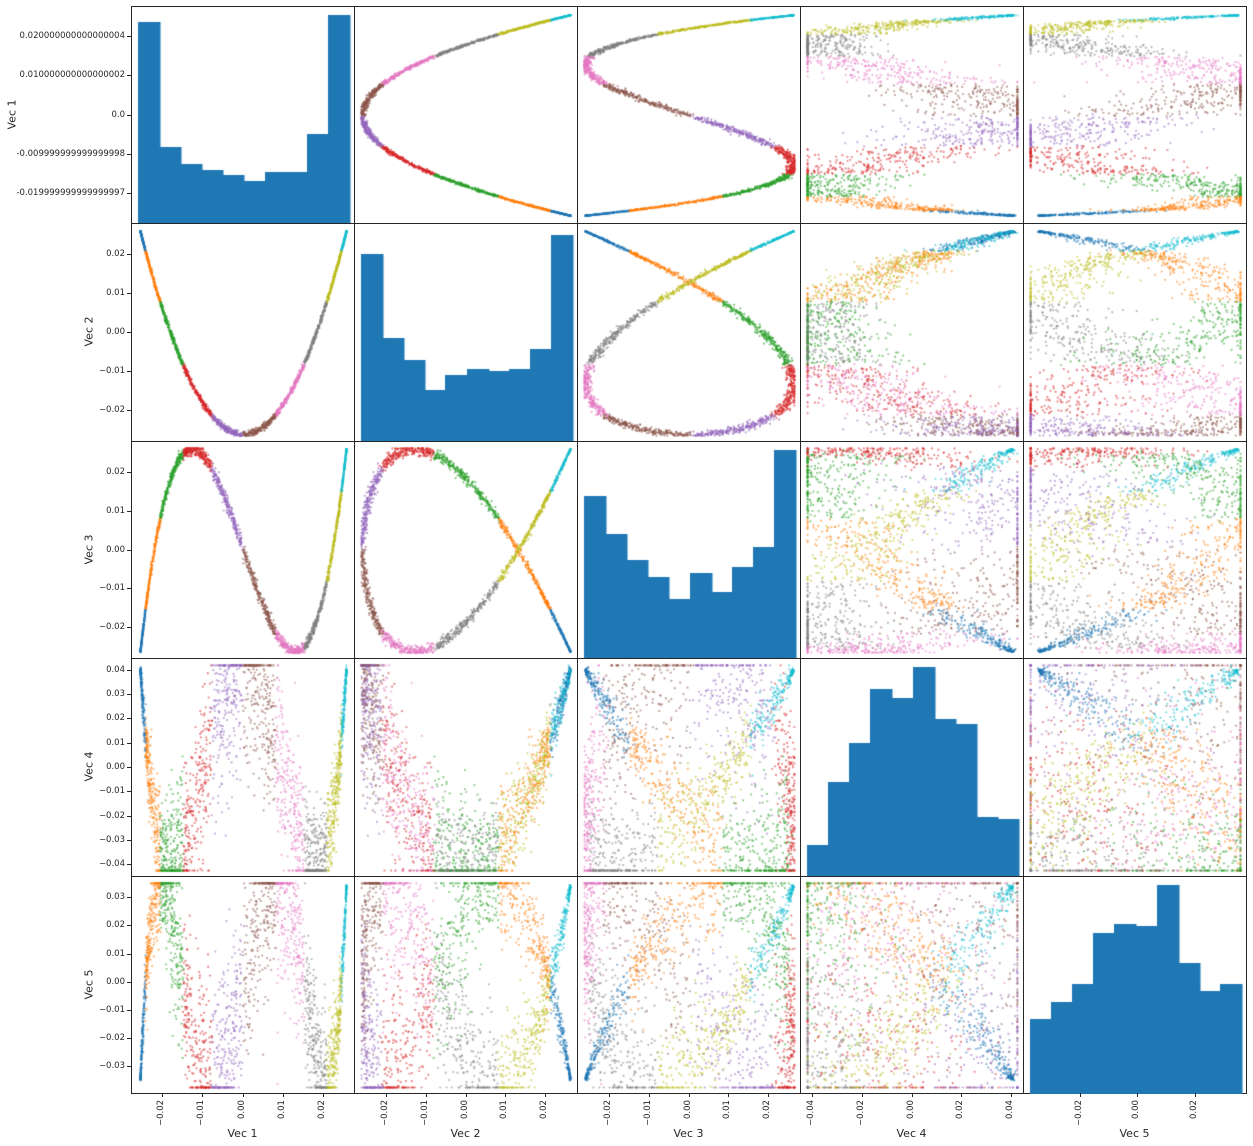  Describe the element at coordinates (466, 115) in the screenshot. I see `scatter-vec1-vs-vec2` at that location.